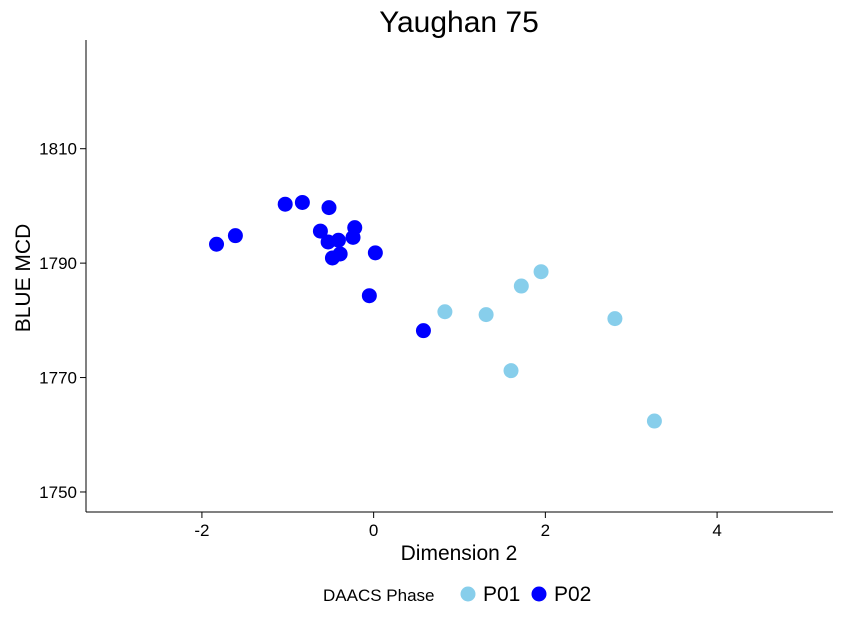  I want to click on legend-key-p01, so click(468, 594).